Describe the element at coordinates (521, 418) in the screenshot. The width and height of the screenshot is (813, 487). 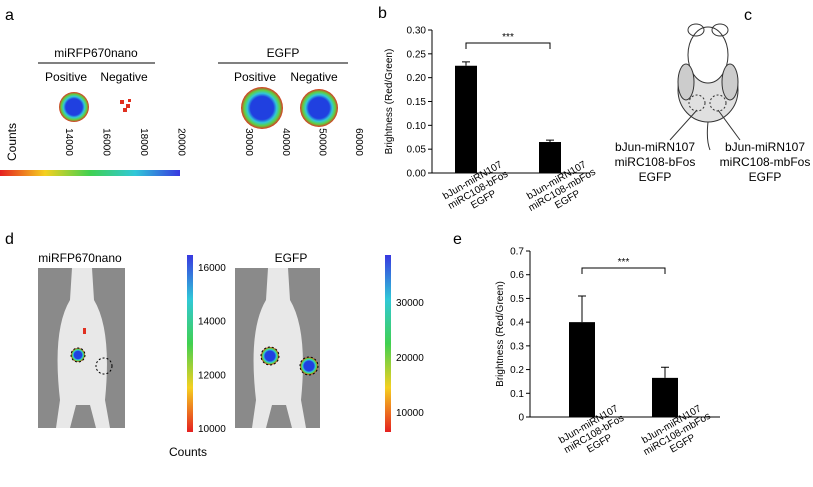
I see `y-tick-label: 0` at that location.